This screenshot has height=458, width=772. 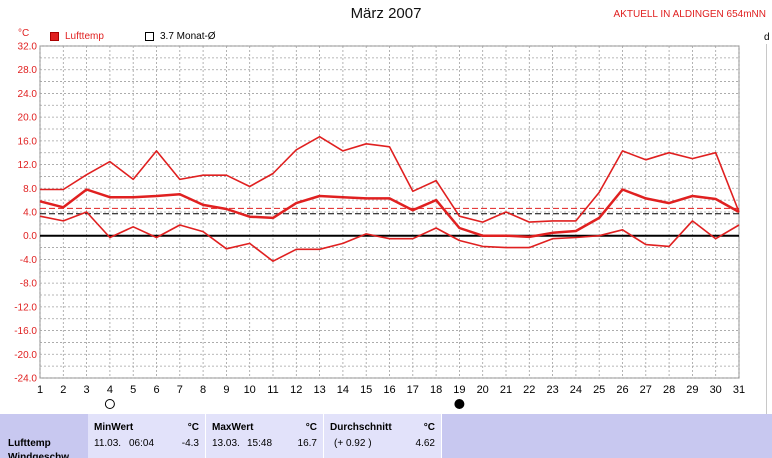 I want to click on full-moon-icon, so click(x=109, y=404).